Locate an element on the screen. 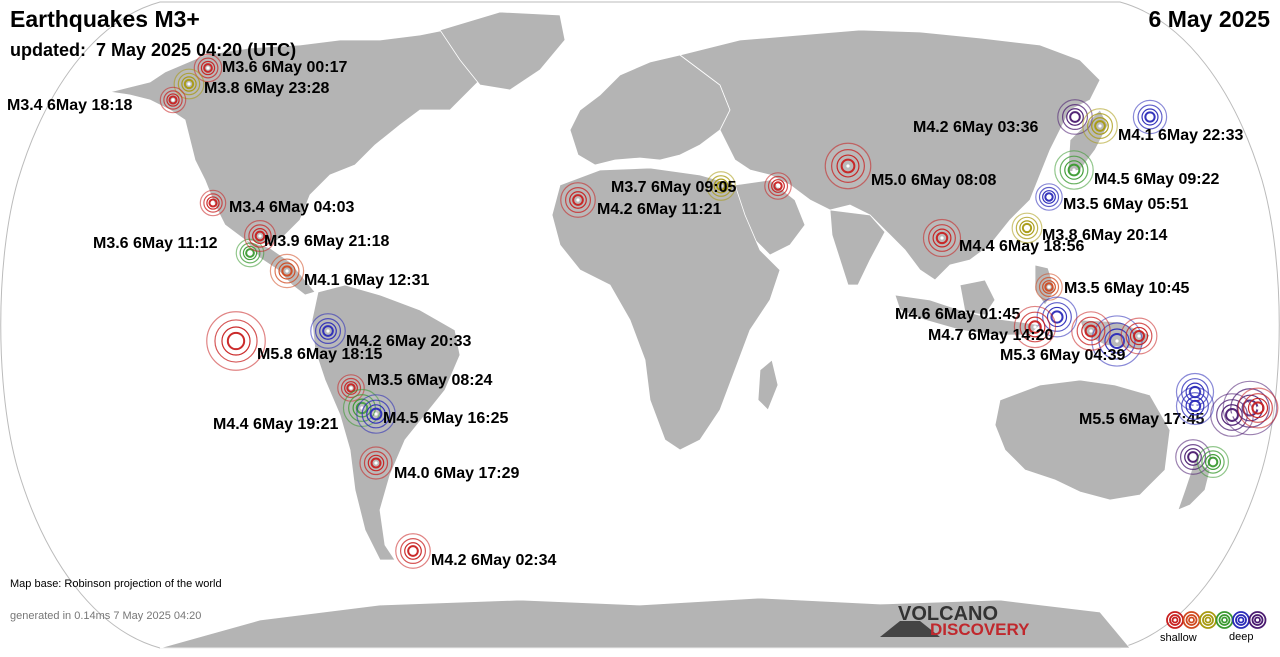 This screenshot has width=1280, height=657. quake-label: M4.5 6May 09:22 is located at coordinates (1157, 179).